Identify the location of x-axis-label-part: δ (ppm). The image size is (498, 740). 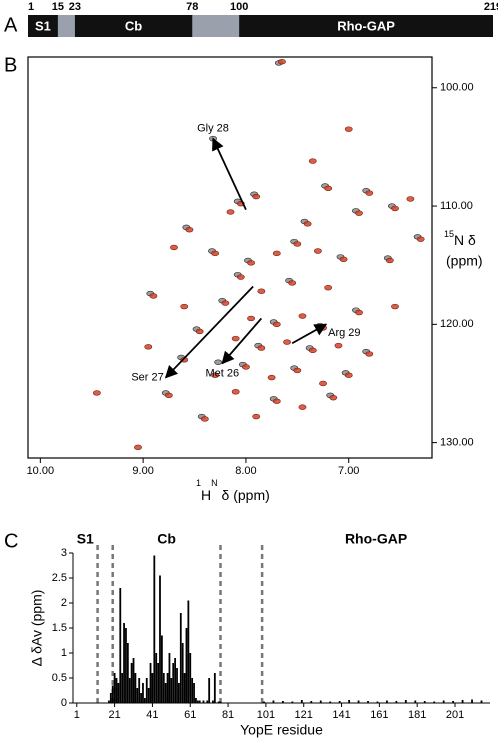
(244, 495).